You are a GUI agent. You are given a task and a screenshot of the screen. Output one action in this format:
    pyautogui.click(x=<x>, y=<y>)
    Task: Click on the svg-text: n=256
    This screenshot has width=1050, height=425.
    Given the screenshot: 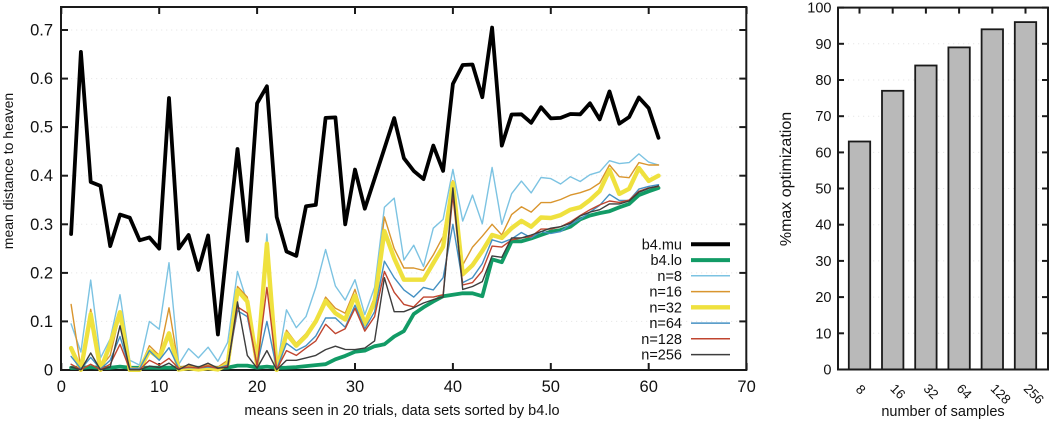 What is the action you would take?
    pyautogui.click(x=661, y=356)
    